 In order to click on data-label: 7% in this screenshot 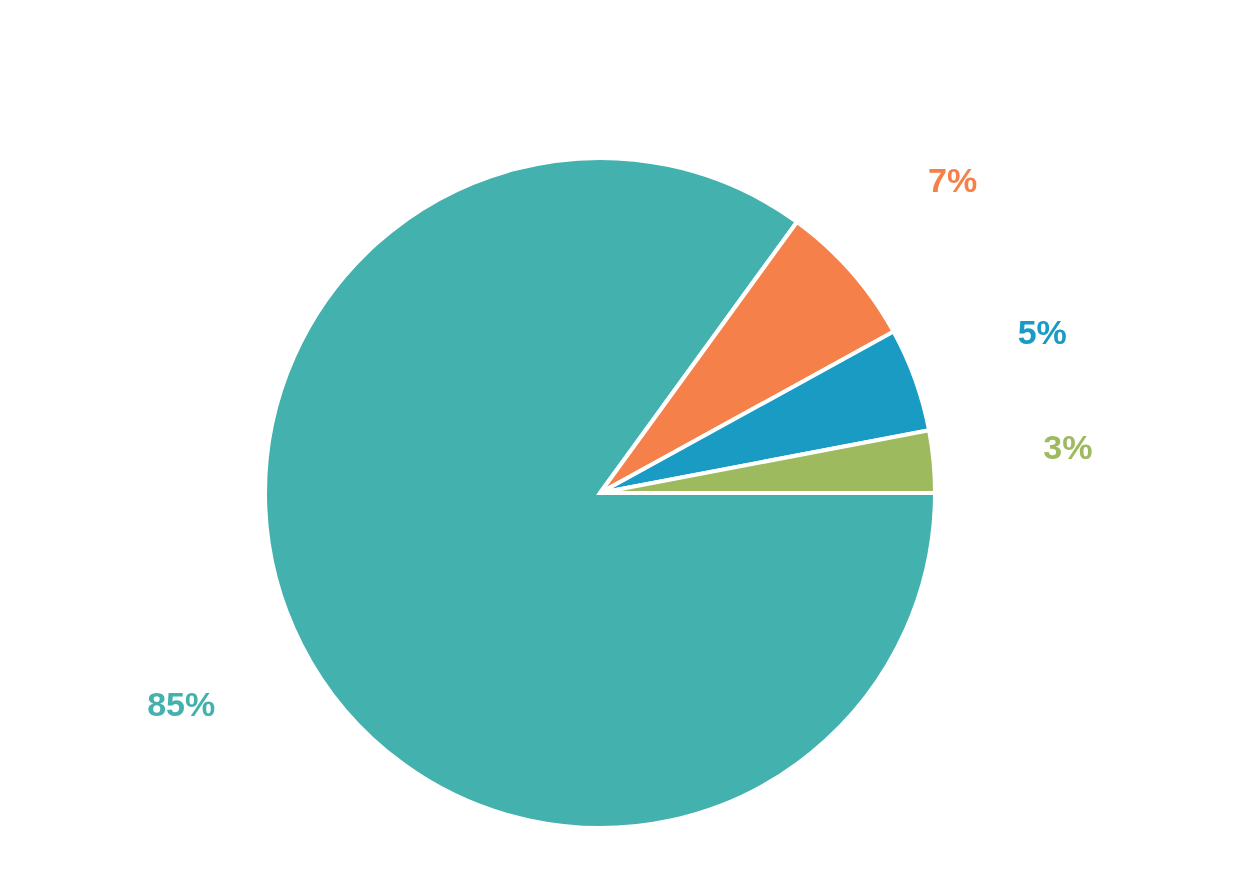, I will do `click(952, 180)`.